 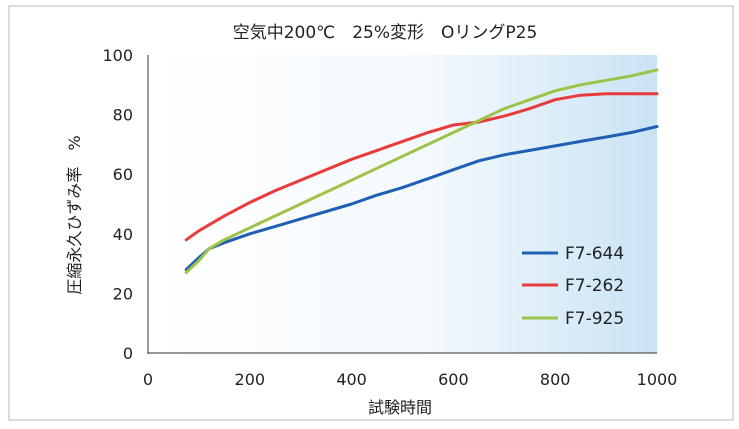 I want to click on legend: F7-644 F7-262 F7-925, so click(x=573, y=286).